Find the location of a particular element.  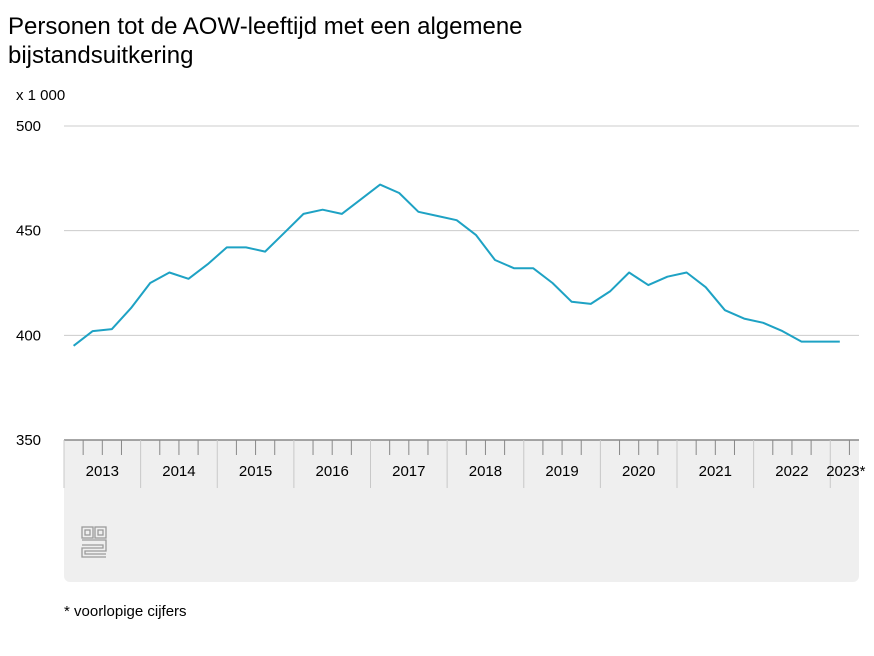

y-tick-label: 500 is located at coordinates (28, 126).